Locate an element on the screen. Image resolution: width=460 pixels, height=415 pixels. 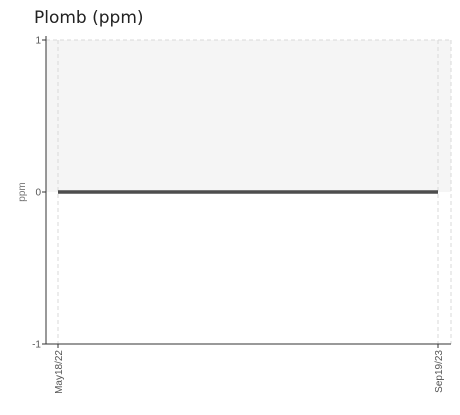
x-tick-label: Sep19/23 is located at coordinates (439, 371).